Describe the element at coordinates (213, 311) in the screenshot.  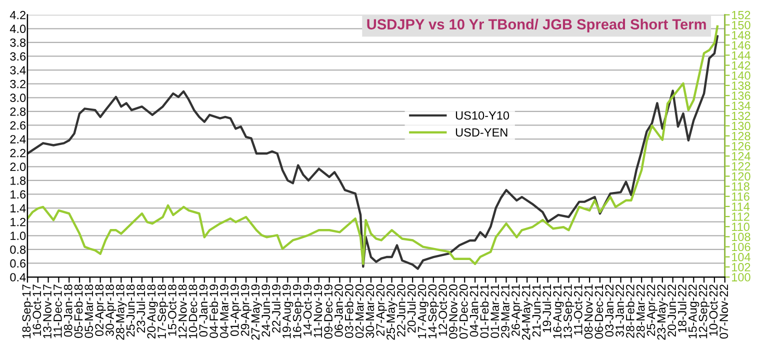
I see `x-tick-label: 04-Feb-19` at that location.